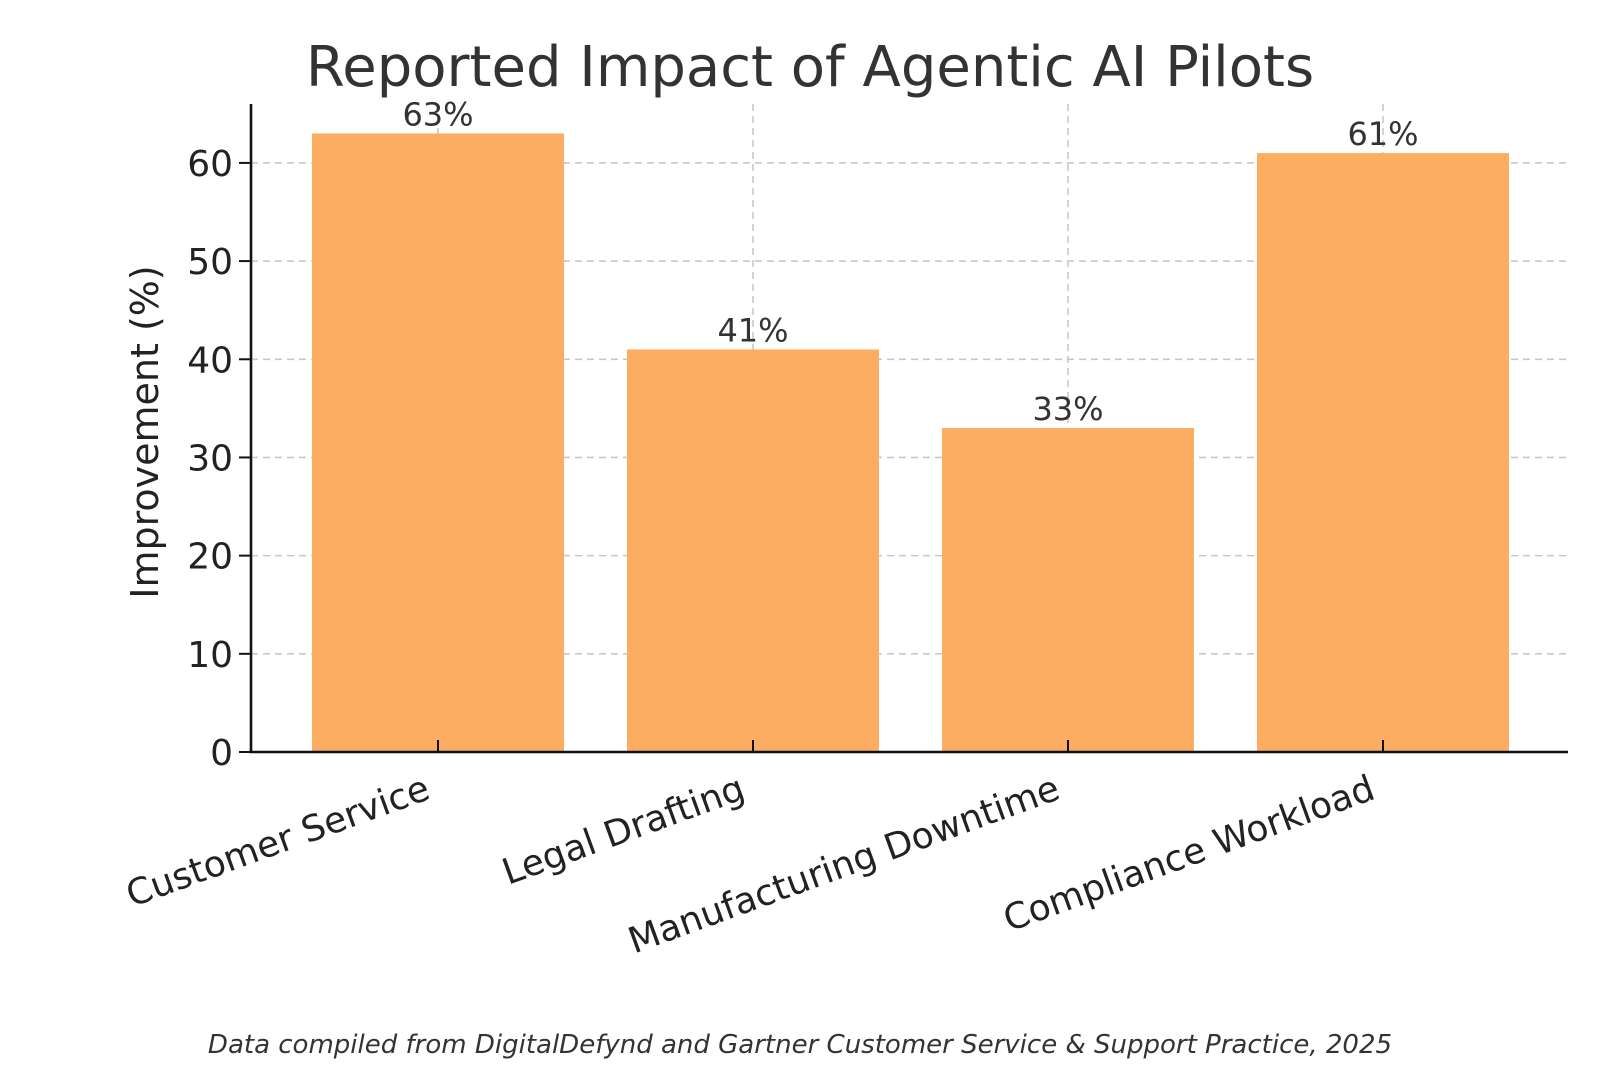 This screenshot has height=1067, width=1600. Describe the element at coordinates (210, 655) in the screenshot. I see `y-tick-label: 10` at that location.